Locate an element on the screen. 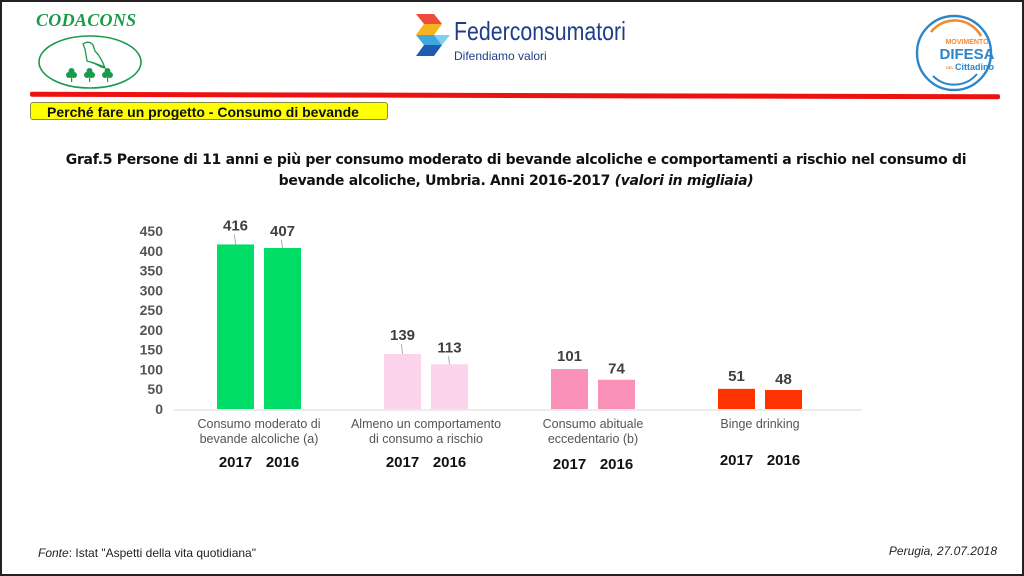 The width and height of the screenshot is (1024, 576). category-label: di consumo a rischio is located at coordinates (426, 439).